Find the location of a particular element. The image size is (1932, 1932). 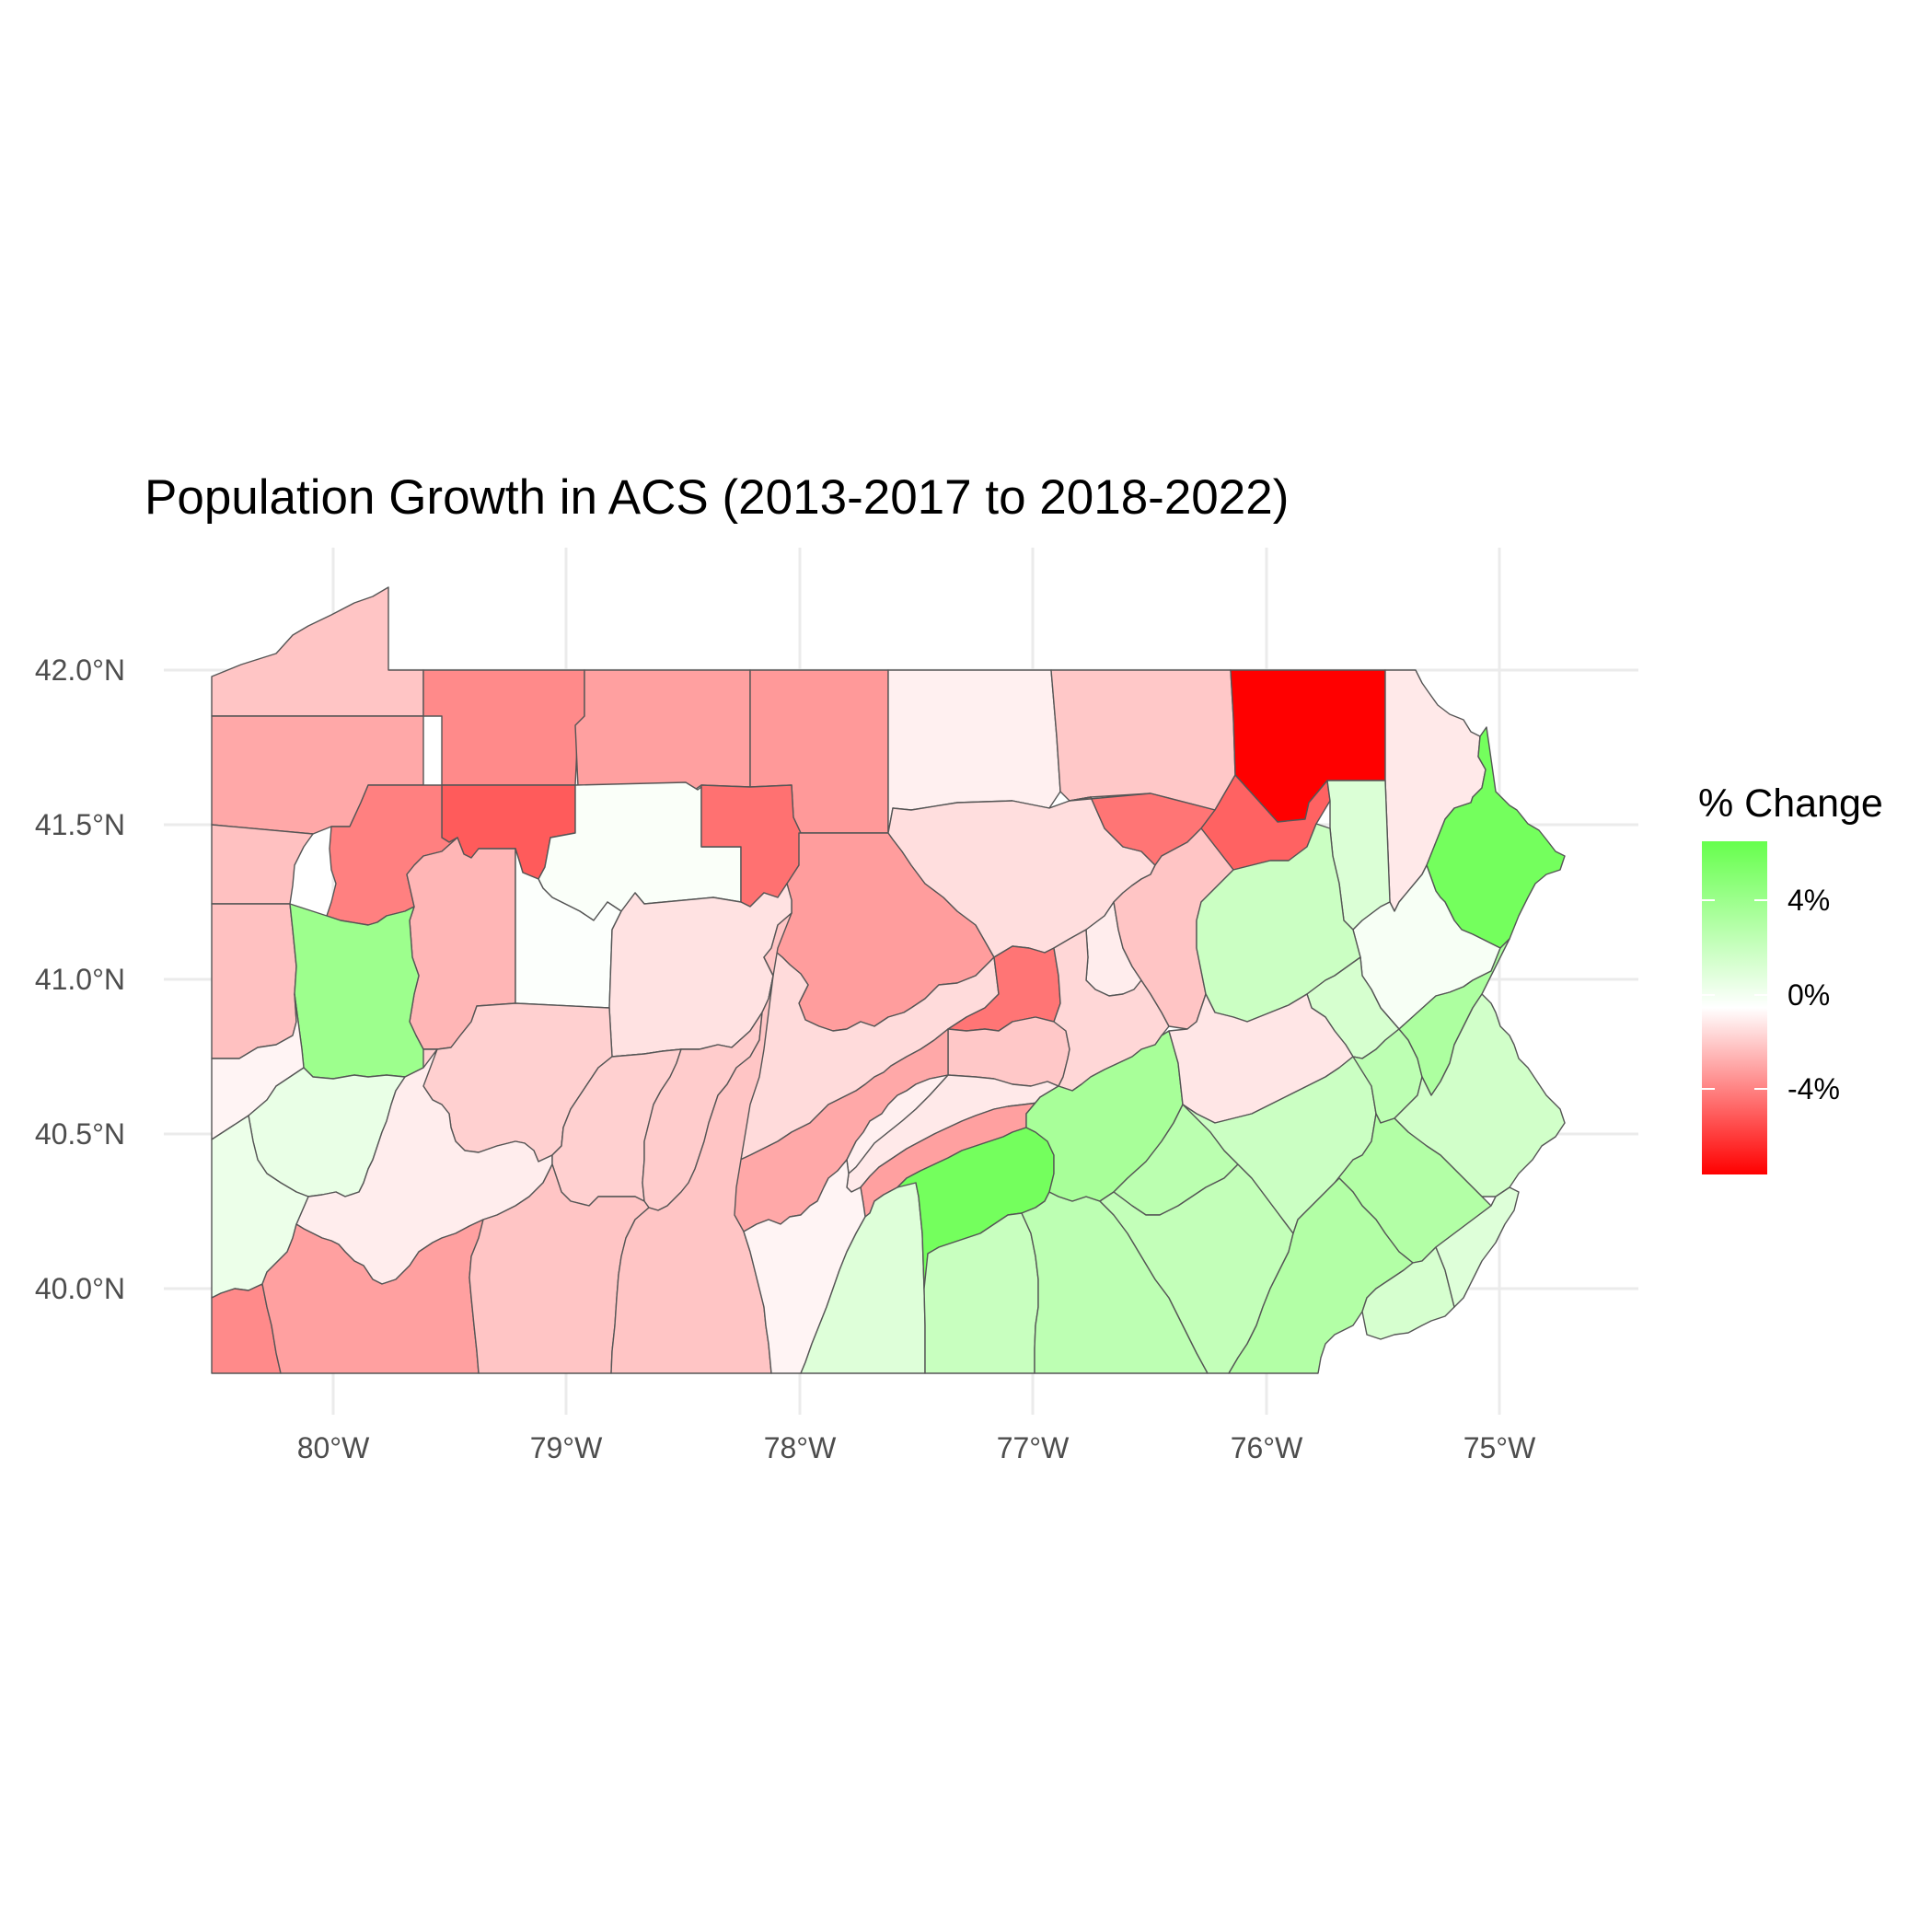

county-erie is located at coordinates (317, 652).